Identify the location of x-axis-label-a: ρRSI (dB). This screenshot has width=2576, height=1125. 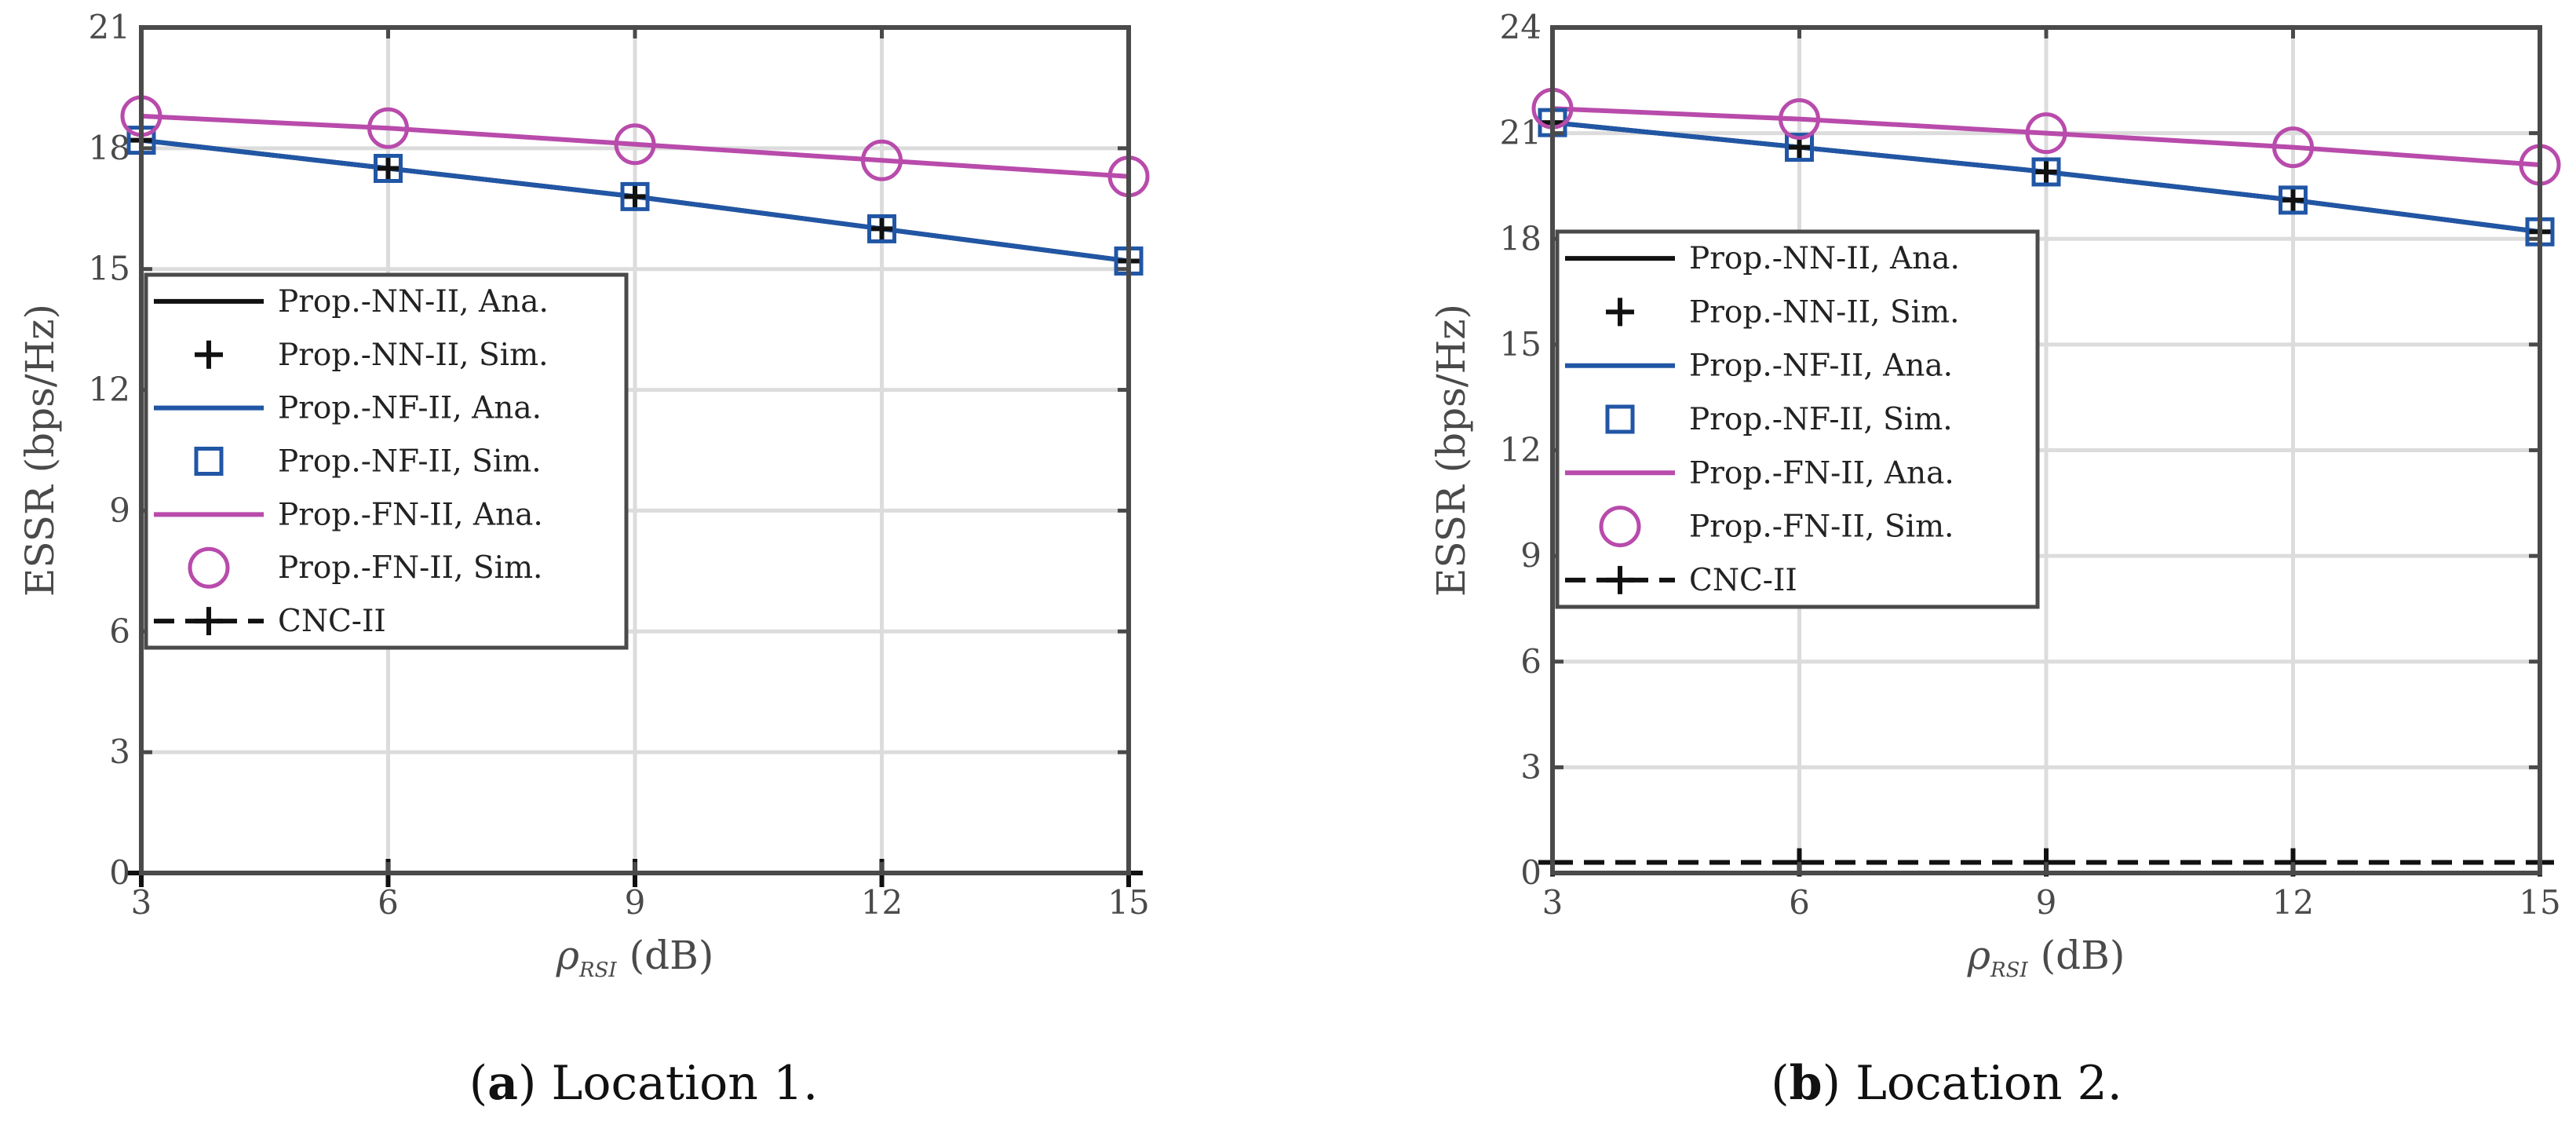
(635, 957).